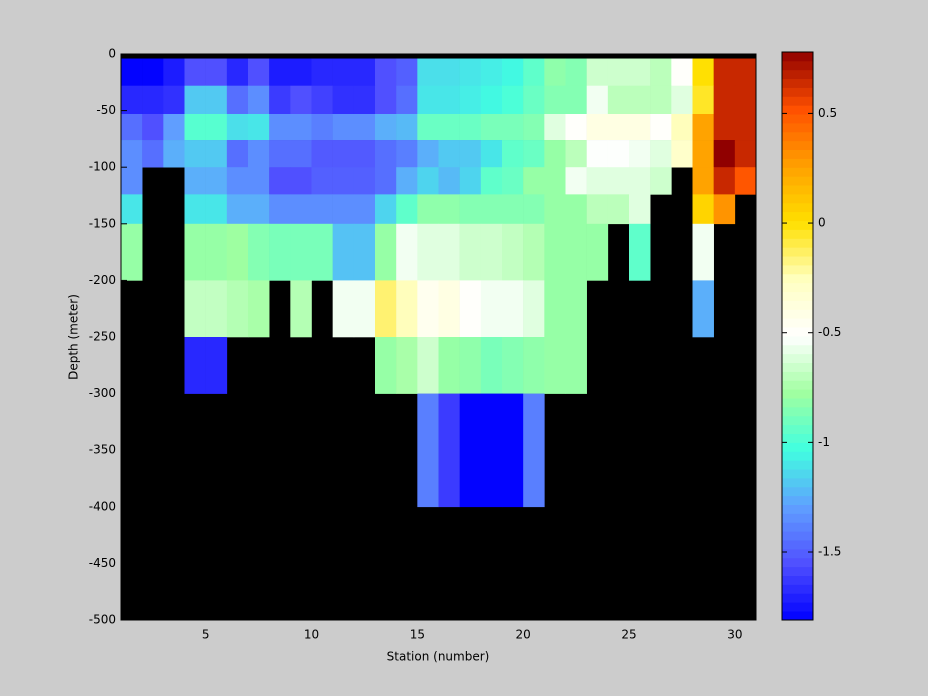  I want to click on colorbar-tick-label: -0.5, so click(829, 332).